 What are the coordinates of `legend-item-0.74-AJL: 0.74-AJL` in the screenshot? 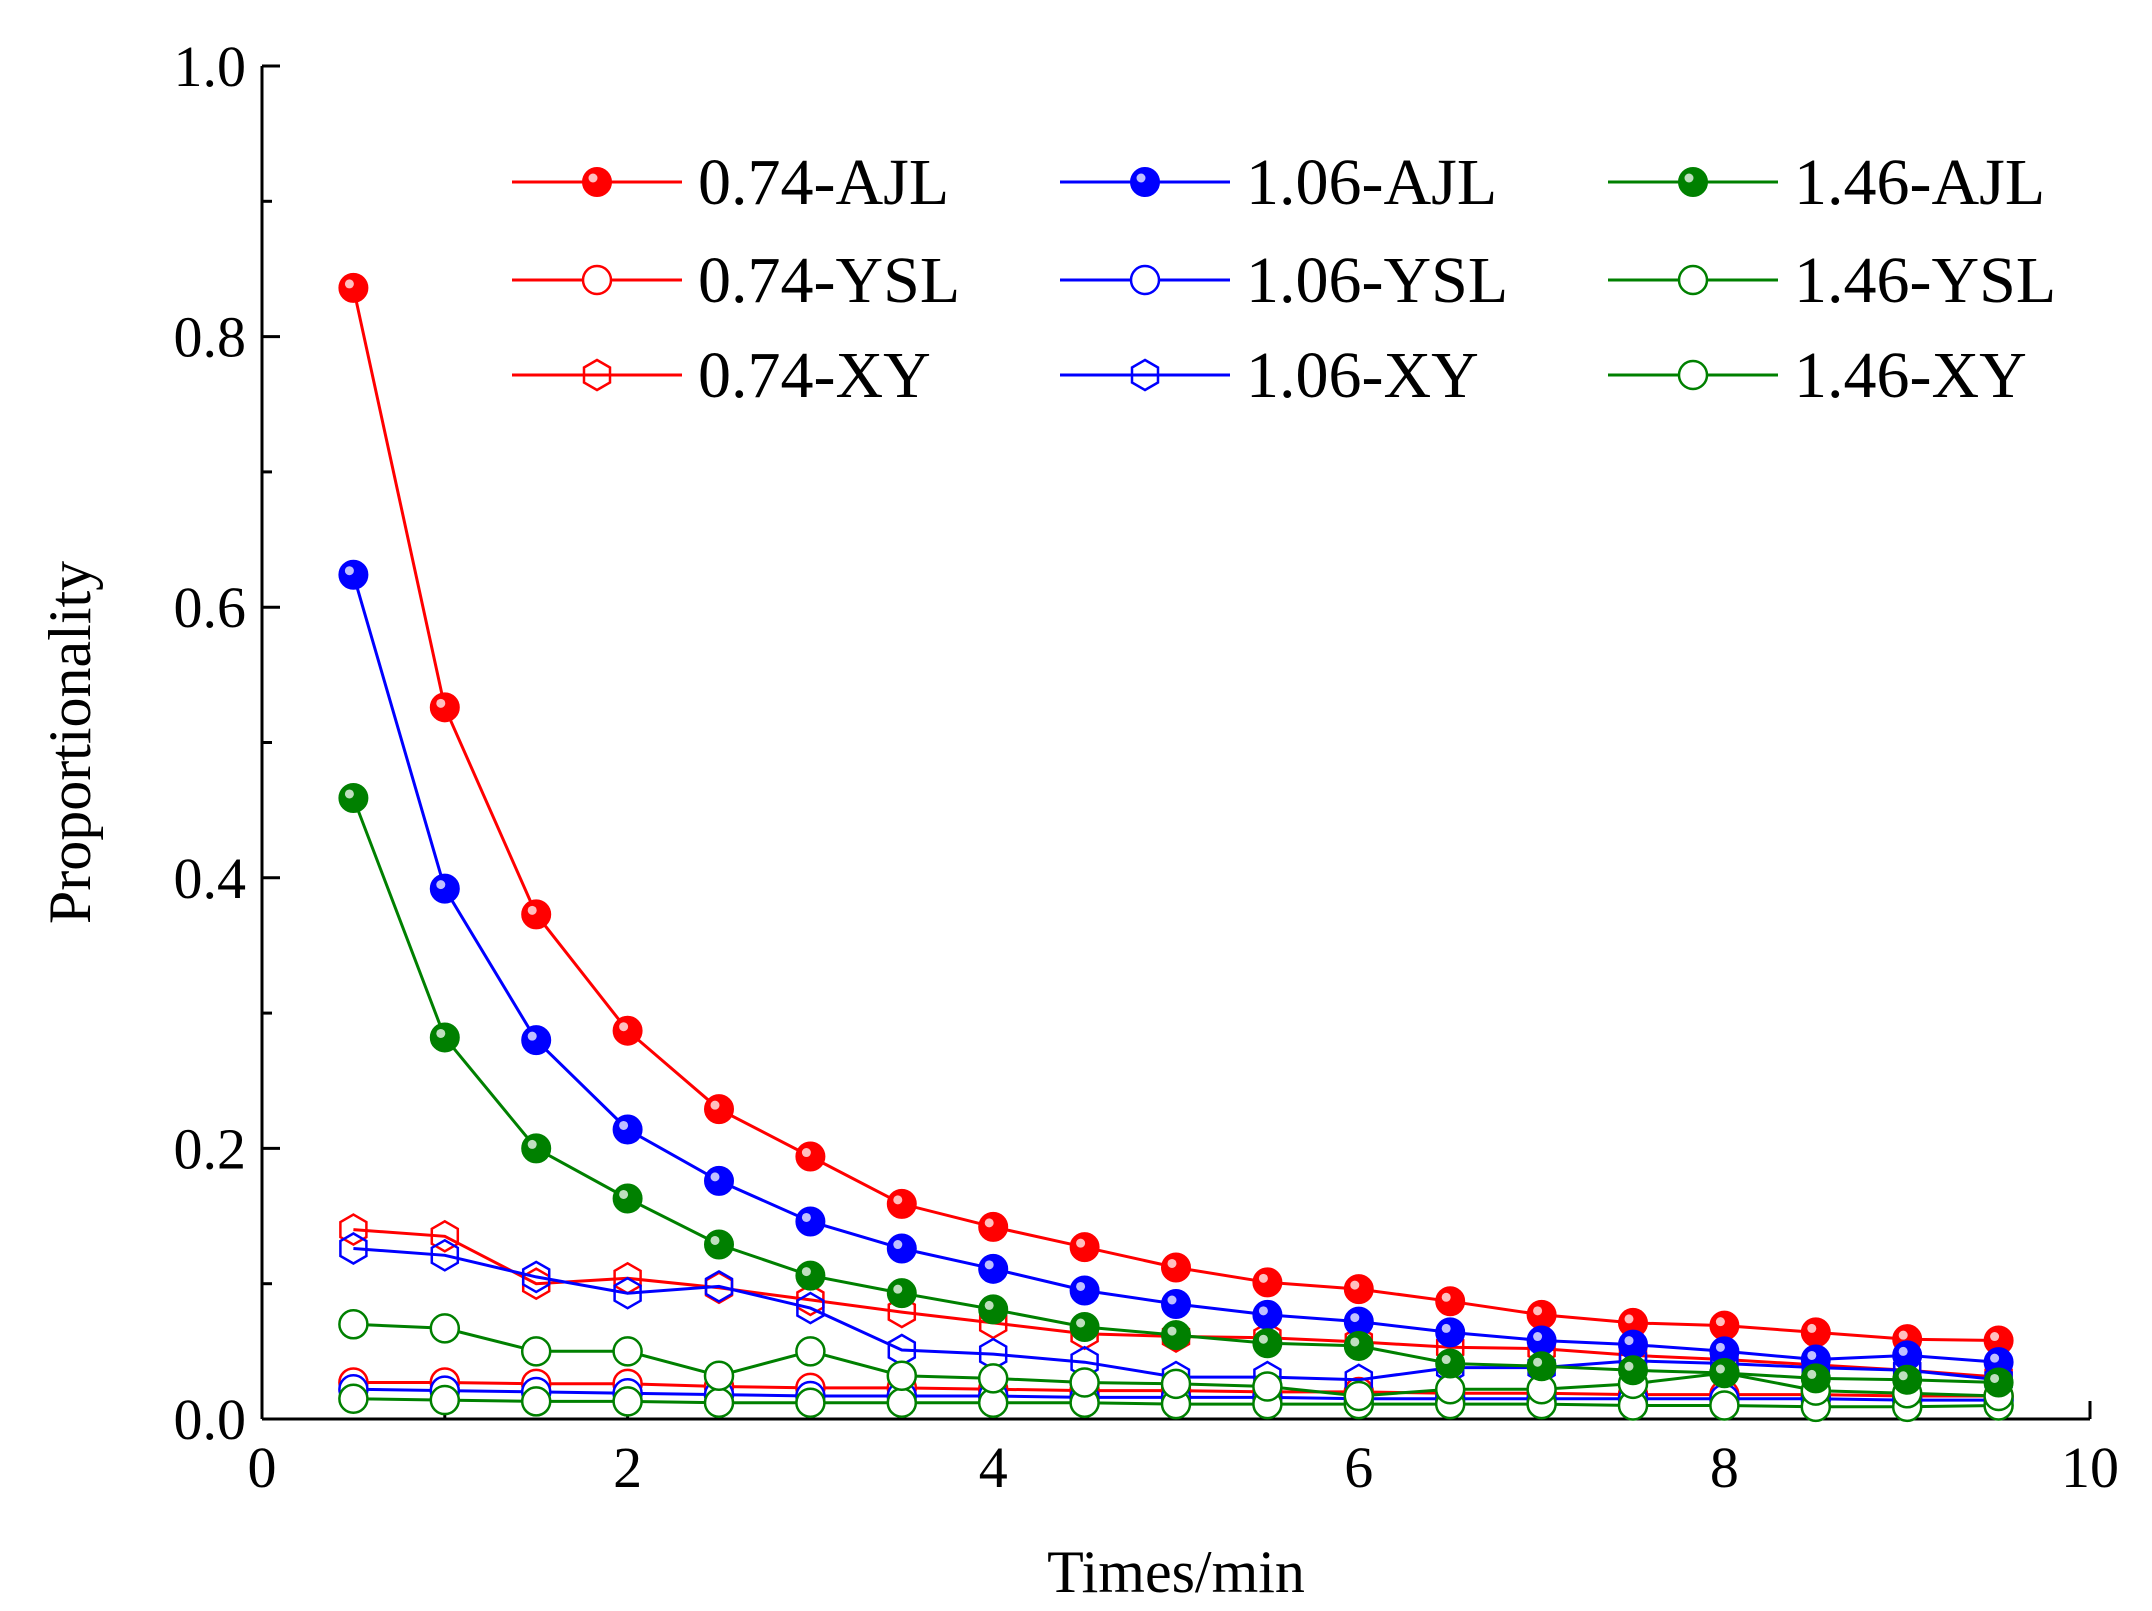 It's located at (730, 182).